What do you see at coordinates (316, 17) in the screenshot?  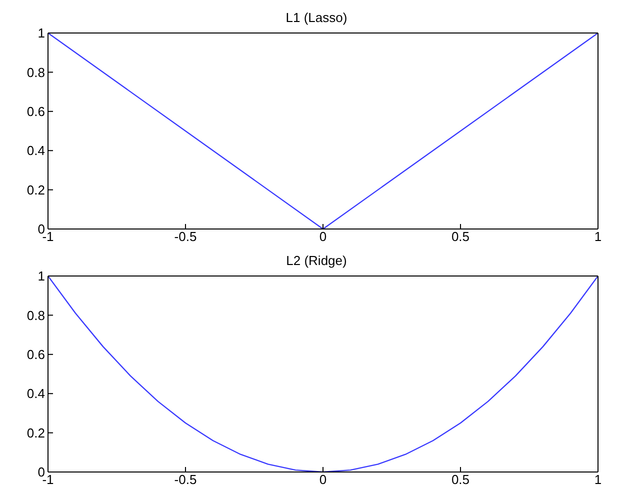 I see `chart-title: L1 (Lasso)` at bounding box center [316, 17].